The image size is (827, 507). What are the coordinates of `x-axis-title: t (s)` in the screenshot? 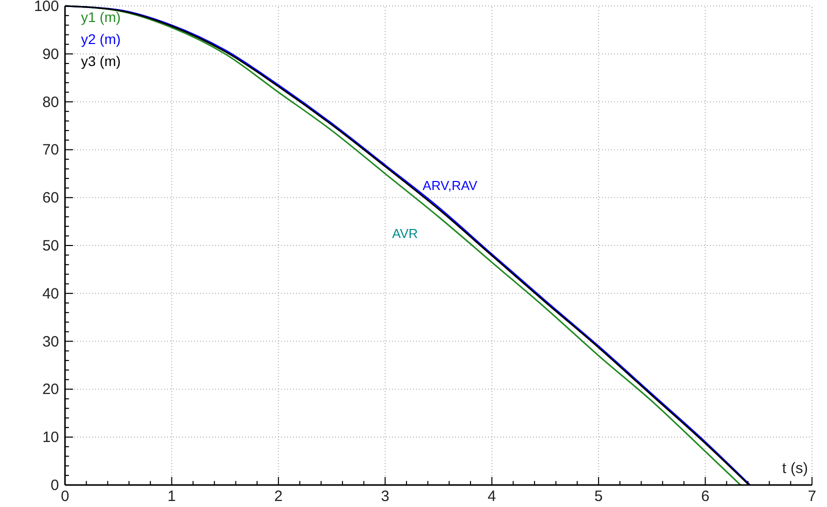 It's located at (795, 468).